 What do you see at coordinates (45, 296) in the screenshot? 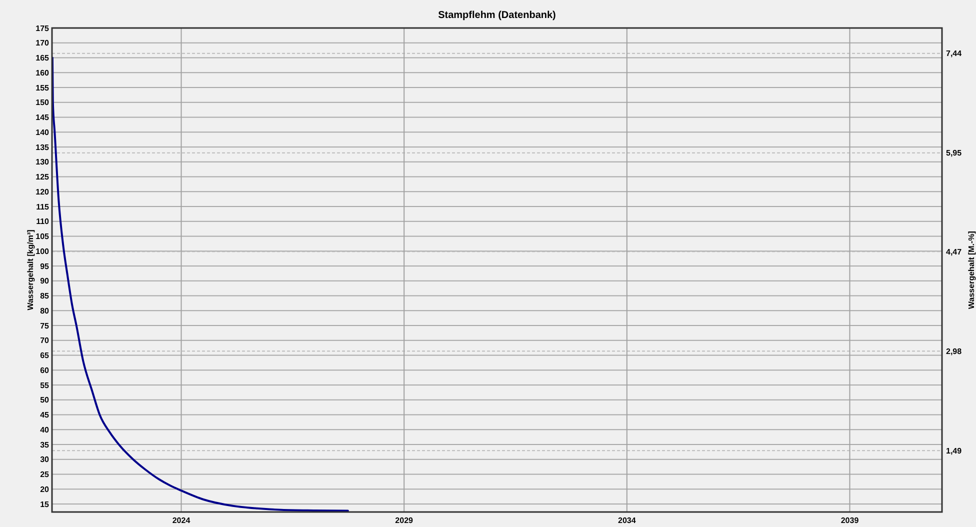
I see `y-tick-label: 85` at bounding box center [45, 296].